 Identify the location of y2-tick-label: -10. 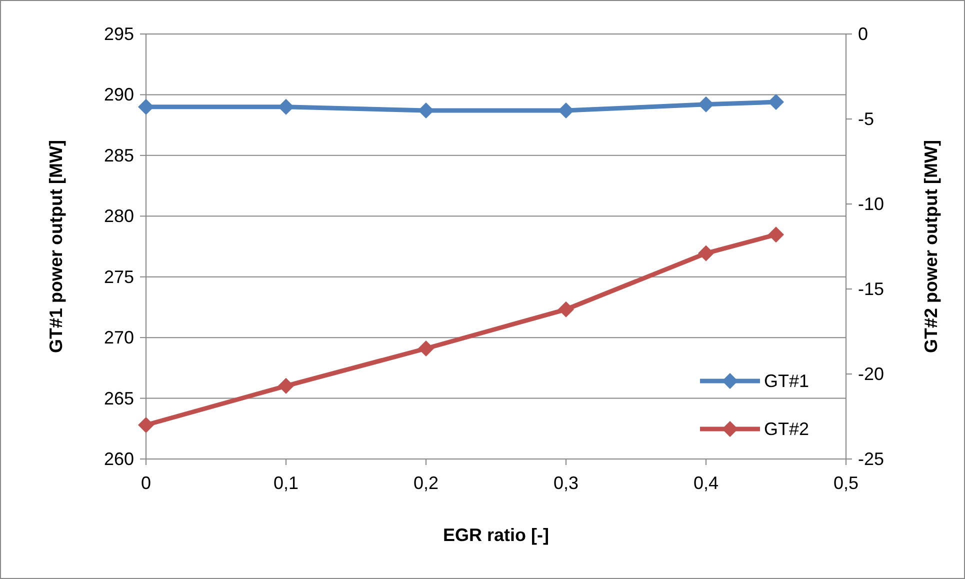
(871, 204).